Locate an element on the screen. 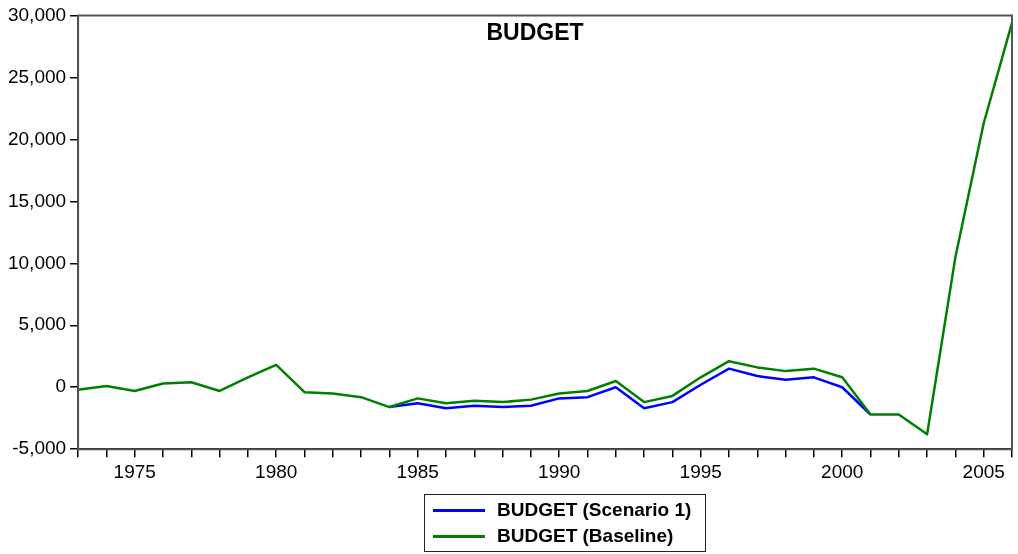 The image size is (1018, 554). legend-label: BUDGET (Baseline) is located at coordinates (585, 536).